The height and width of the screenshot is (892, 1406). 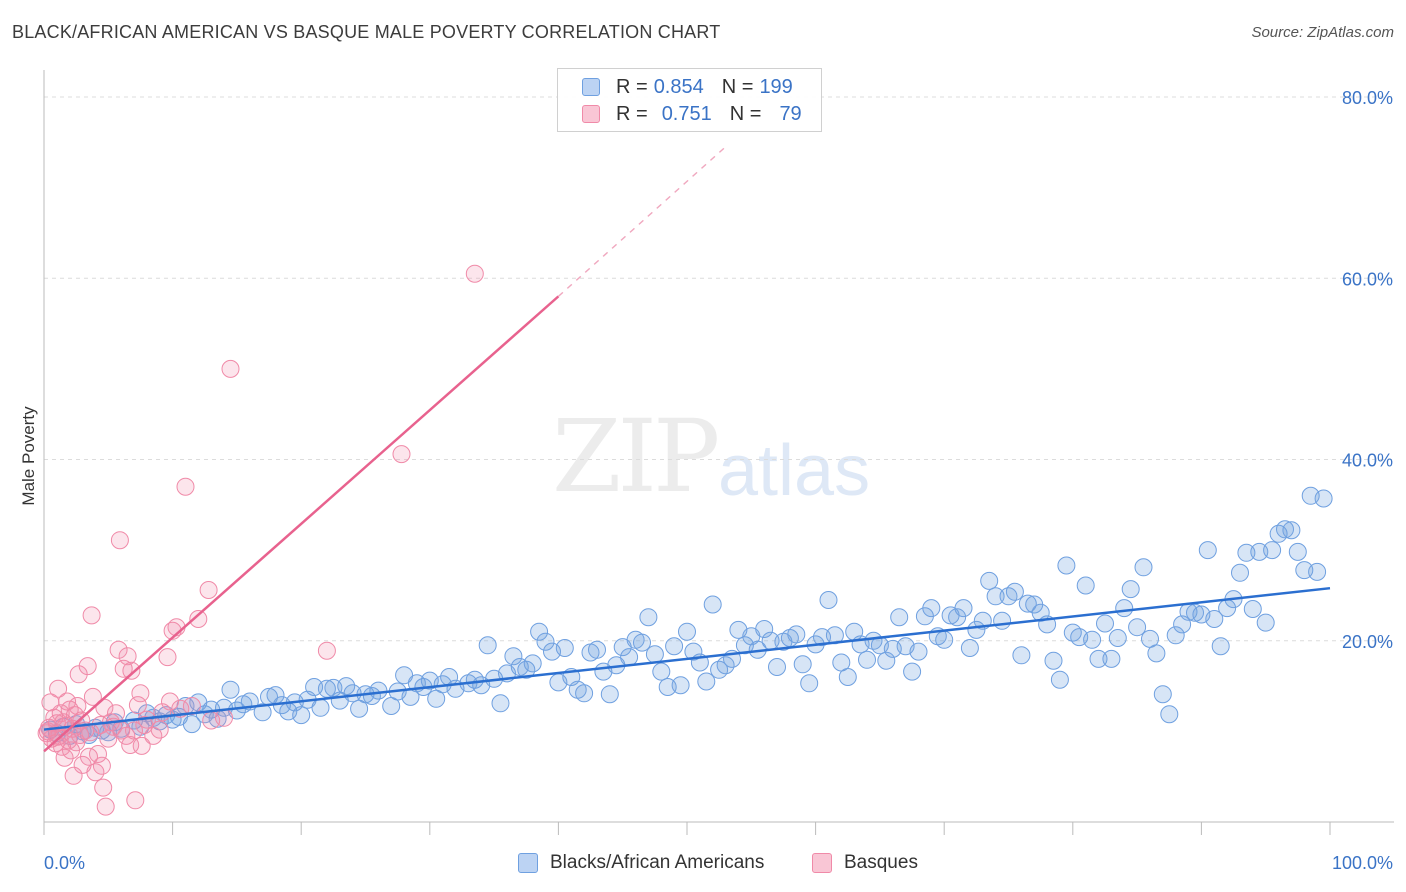 What do you see at coordinates (689, 100) in the screenshot?
I see `stats-legend: R = 0.854 N = 199 R = 0.751 N = 79` at bounding box center [689, 100].